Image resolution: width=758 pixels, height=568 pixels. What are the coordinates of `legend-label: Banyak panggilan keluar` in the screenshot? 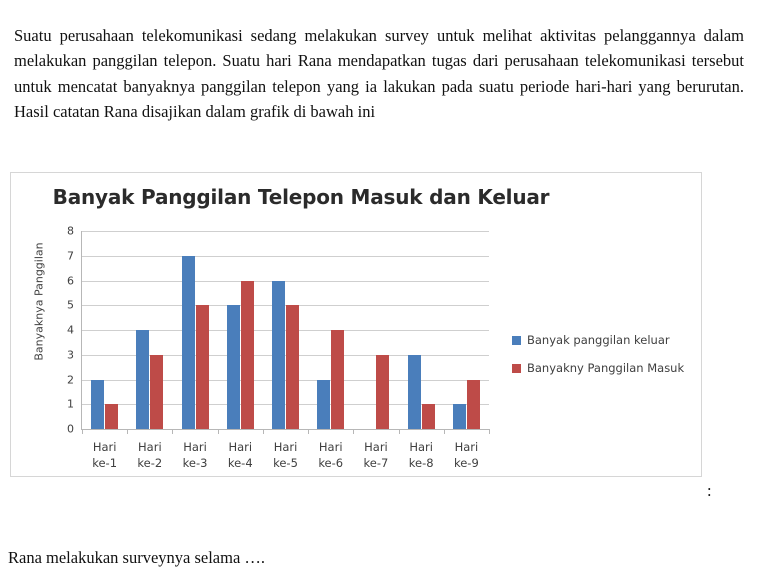 It's located at (598, 340).